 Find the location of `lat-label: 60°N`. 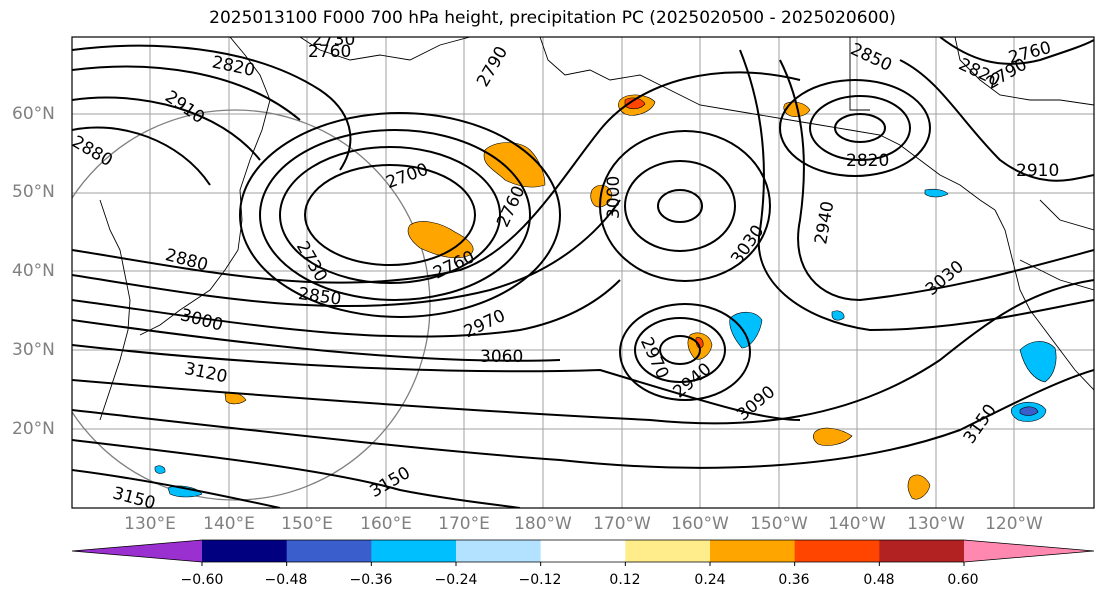

lat-label: 60°N is located at coordinates (33, 114).